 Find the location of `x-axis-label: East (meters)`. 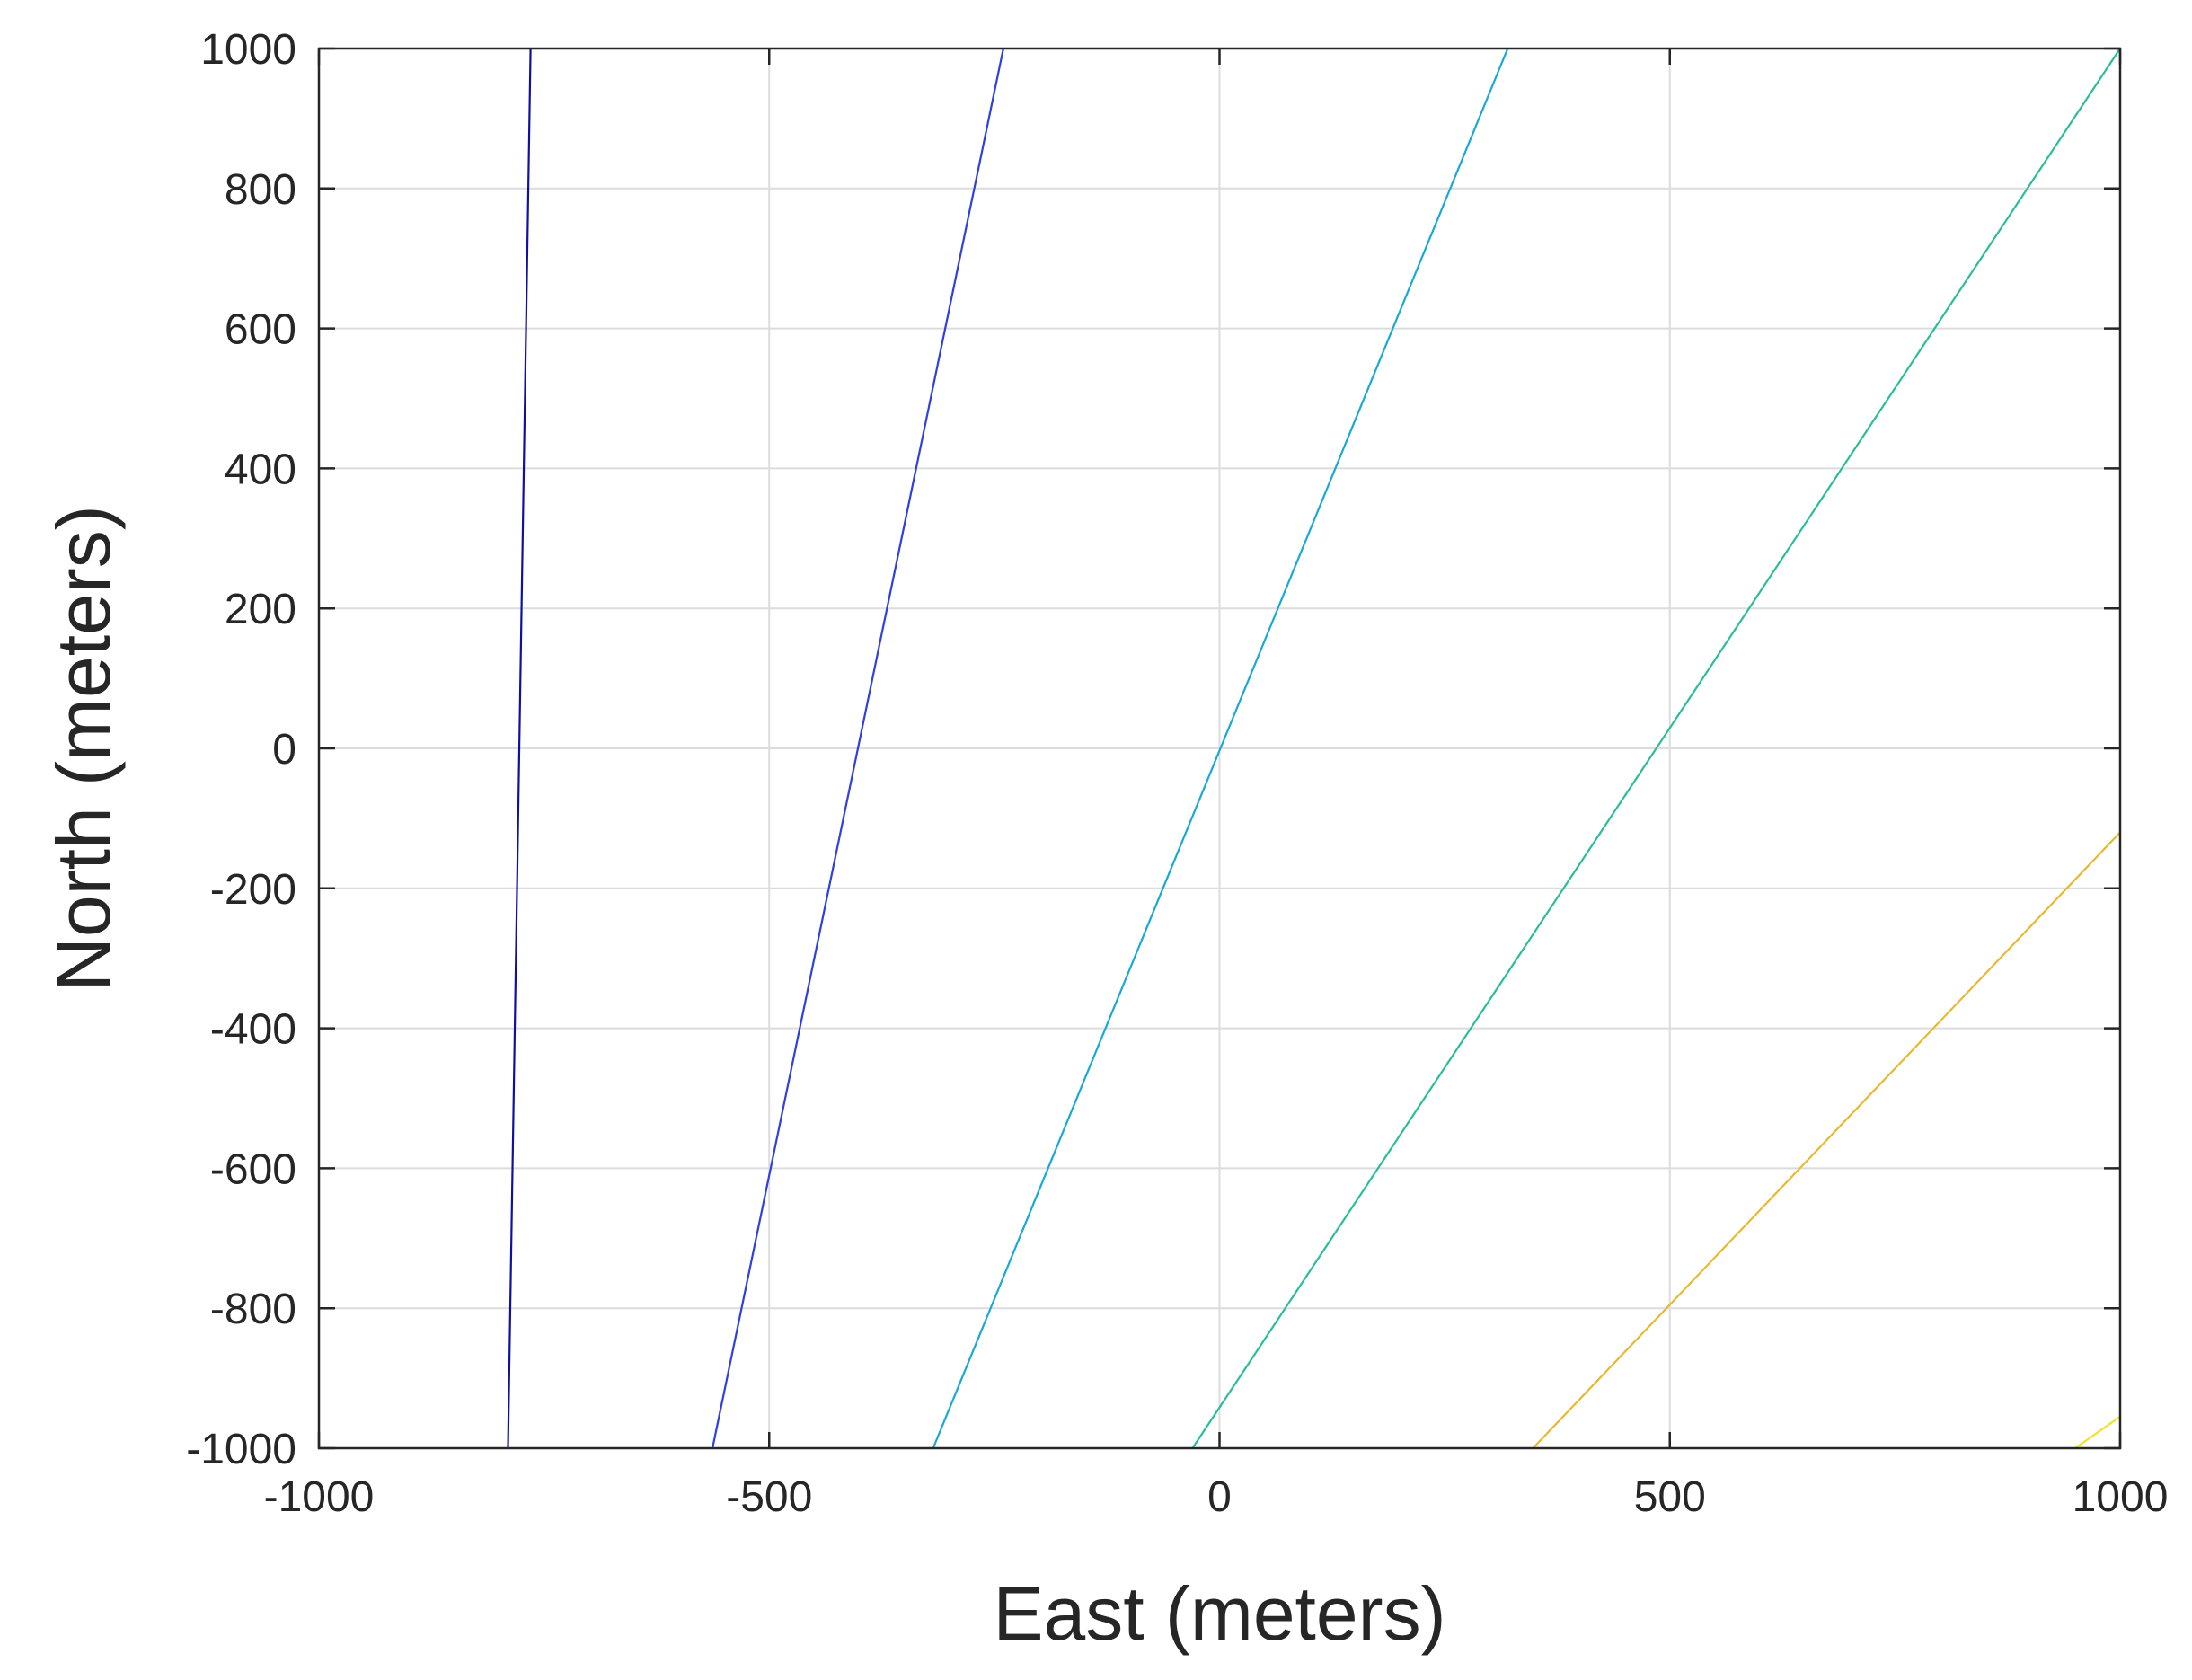

x-axis-label: East (meters) is located at coordinates (1219, 1614).